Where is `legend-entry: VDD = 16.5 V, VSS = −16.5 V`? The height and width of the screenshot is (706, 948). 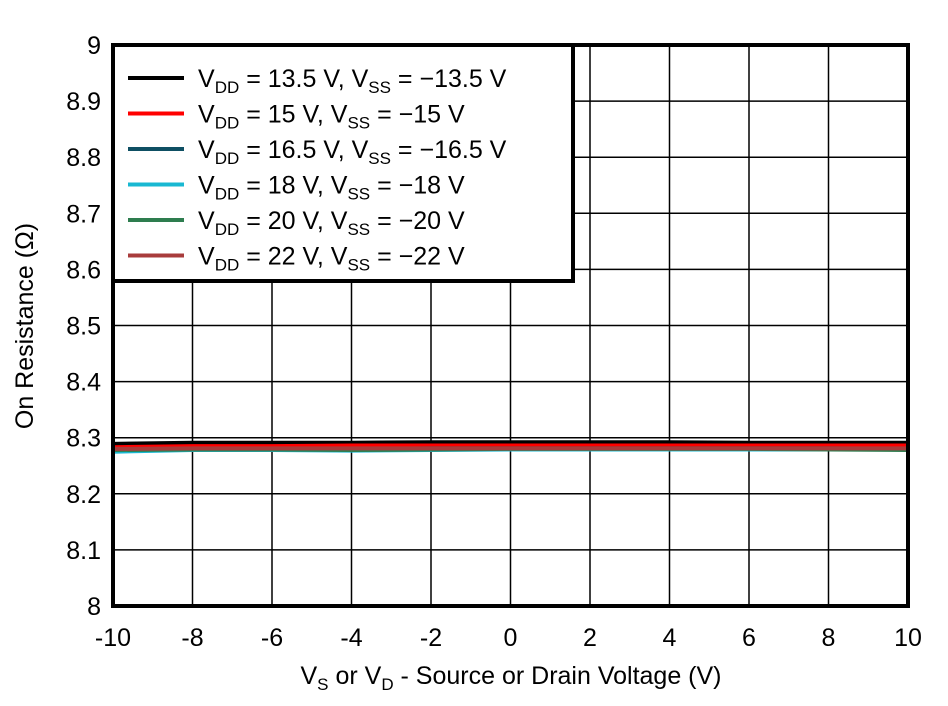
legend-entry: VDD = 16.5 V, VSS = −16.5 V is located at coordinates (352, 152).